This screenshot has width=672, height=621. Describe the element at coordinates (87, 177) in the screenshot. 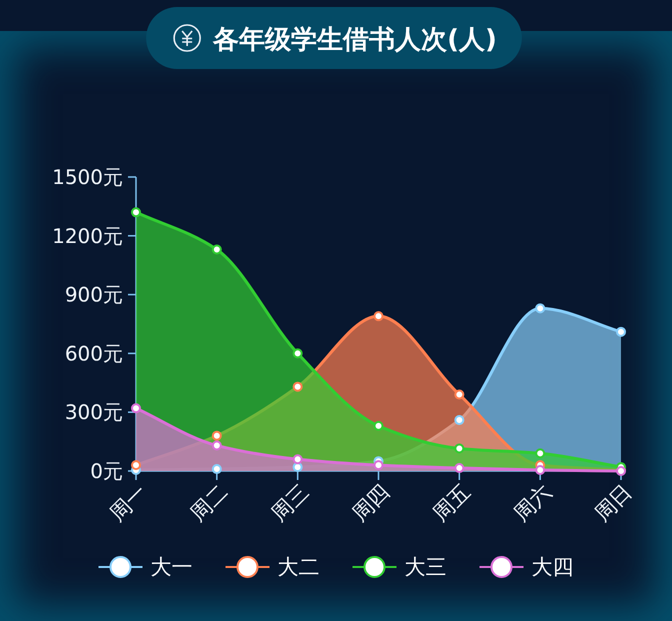

I see `y-tick-label: 1500元` at that location.